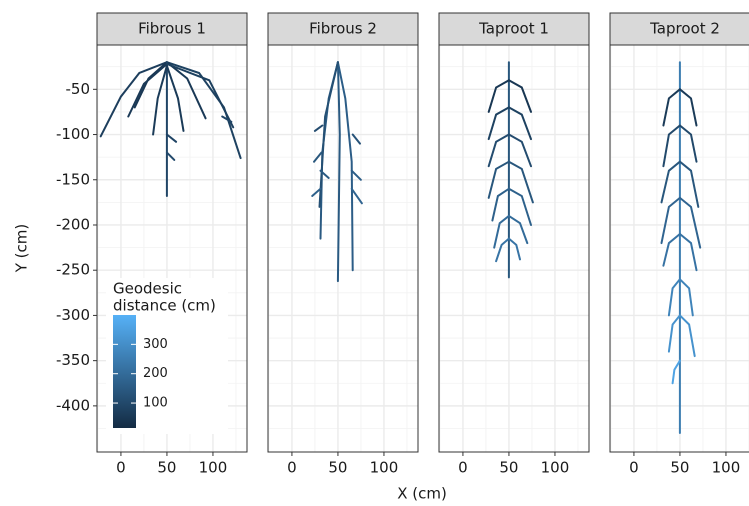 Image resolution: width=749 pixels, height=506 pixels. I want to click on y-tick-label: -100, so click(73, 134).